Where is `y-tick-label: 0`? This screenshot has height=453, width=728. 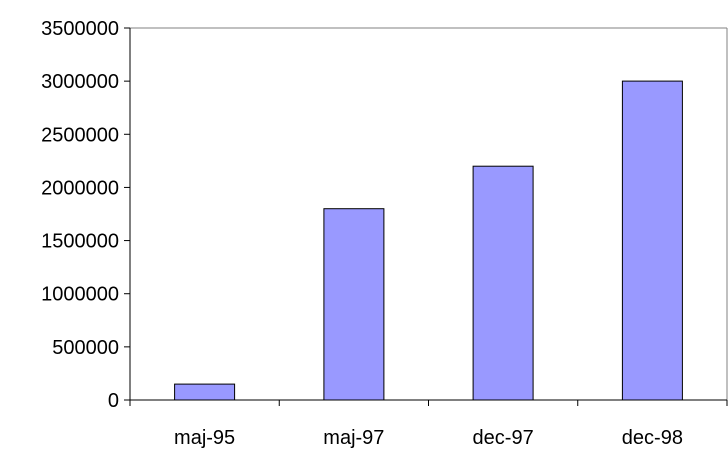 y-tick-label: 0 is located at coordinates (113, 401).